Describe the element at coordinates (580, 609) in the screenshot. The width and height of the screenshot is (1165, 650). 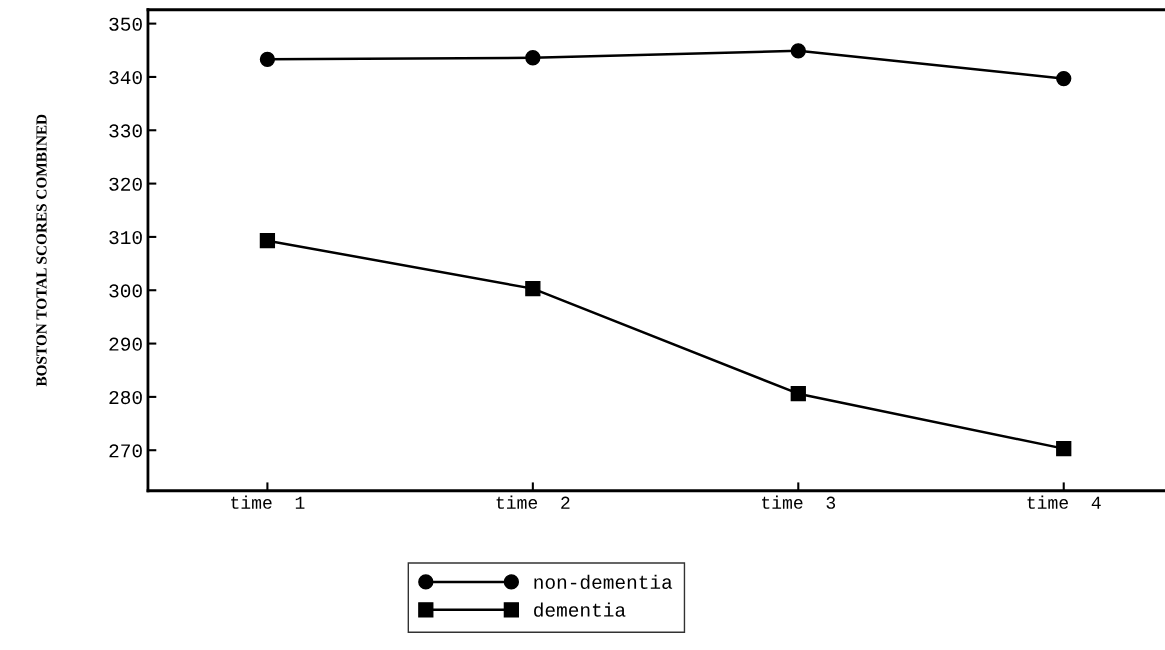
I see `legend-label: dementia` at that location.